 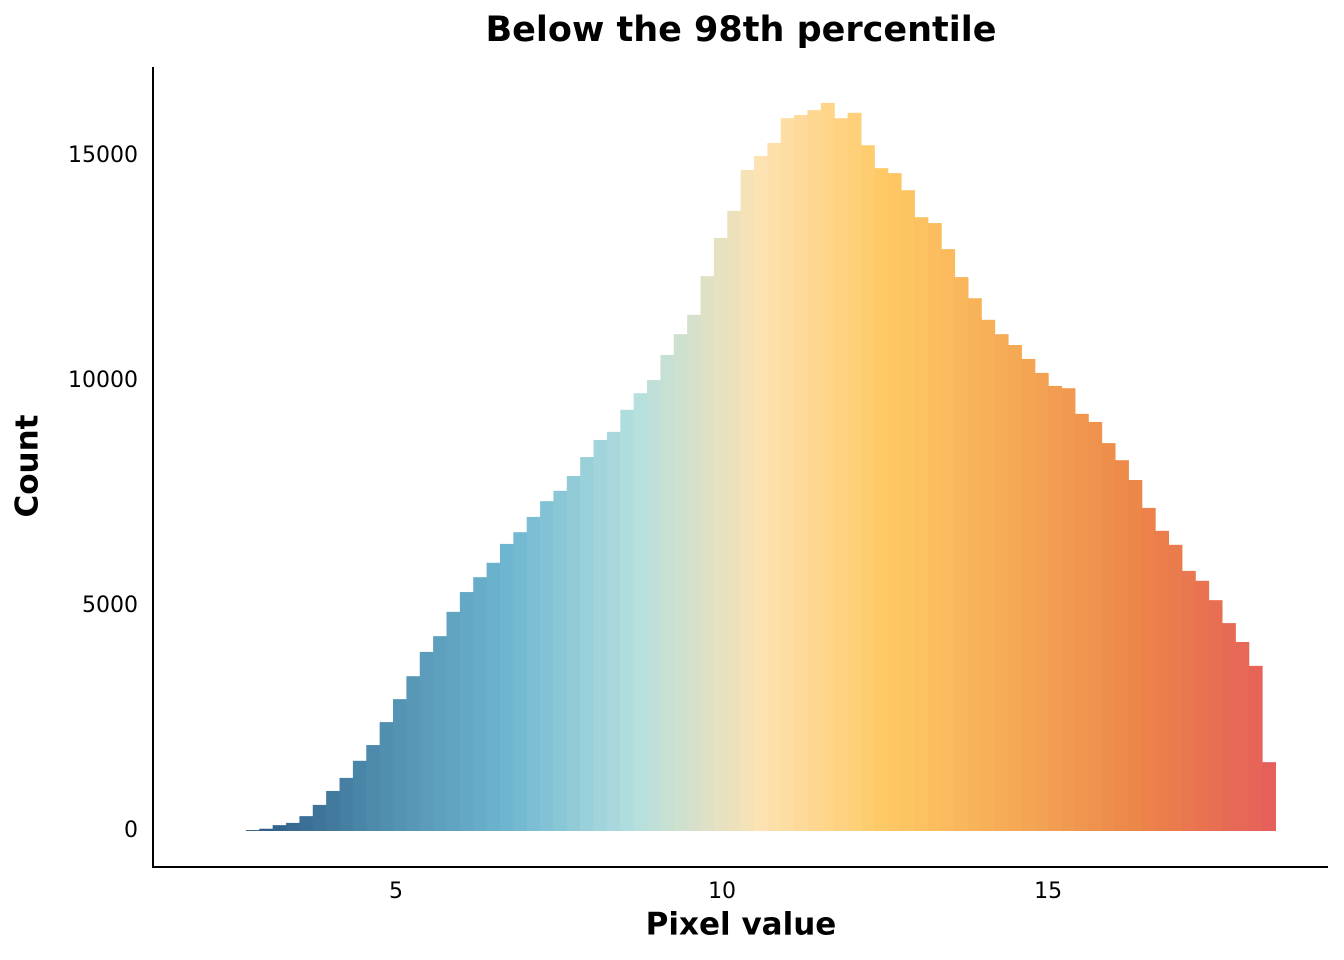 I want to click on x-tick-label: 10, so click(x=722, y=891).